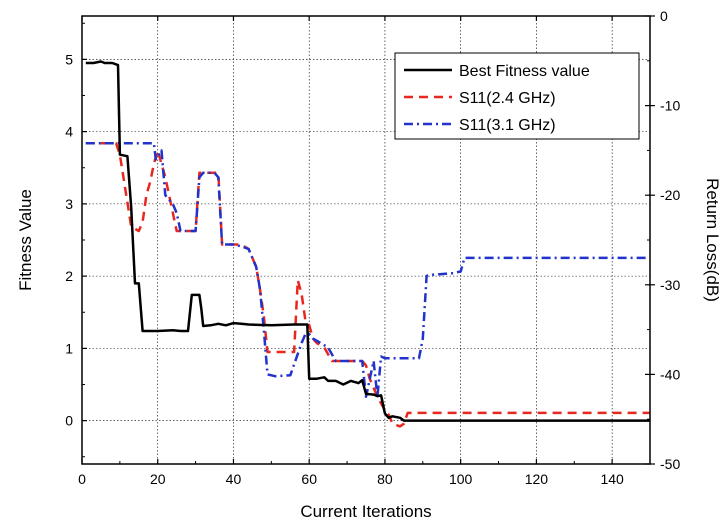 Image resolution: width=724 pixels, height=529 pixels. What do you see at coordinates (234, 479) in the screenshot?
I see `x-tick-label: 40` at bounding box center [234, 479].